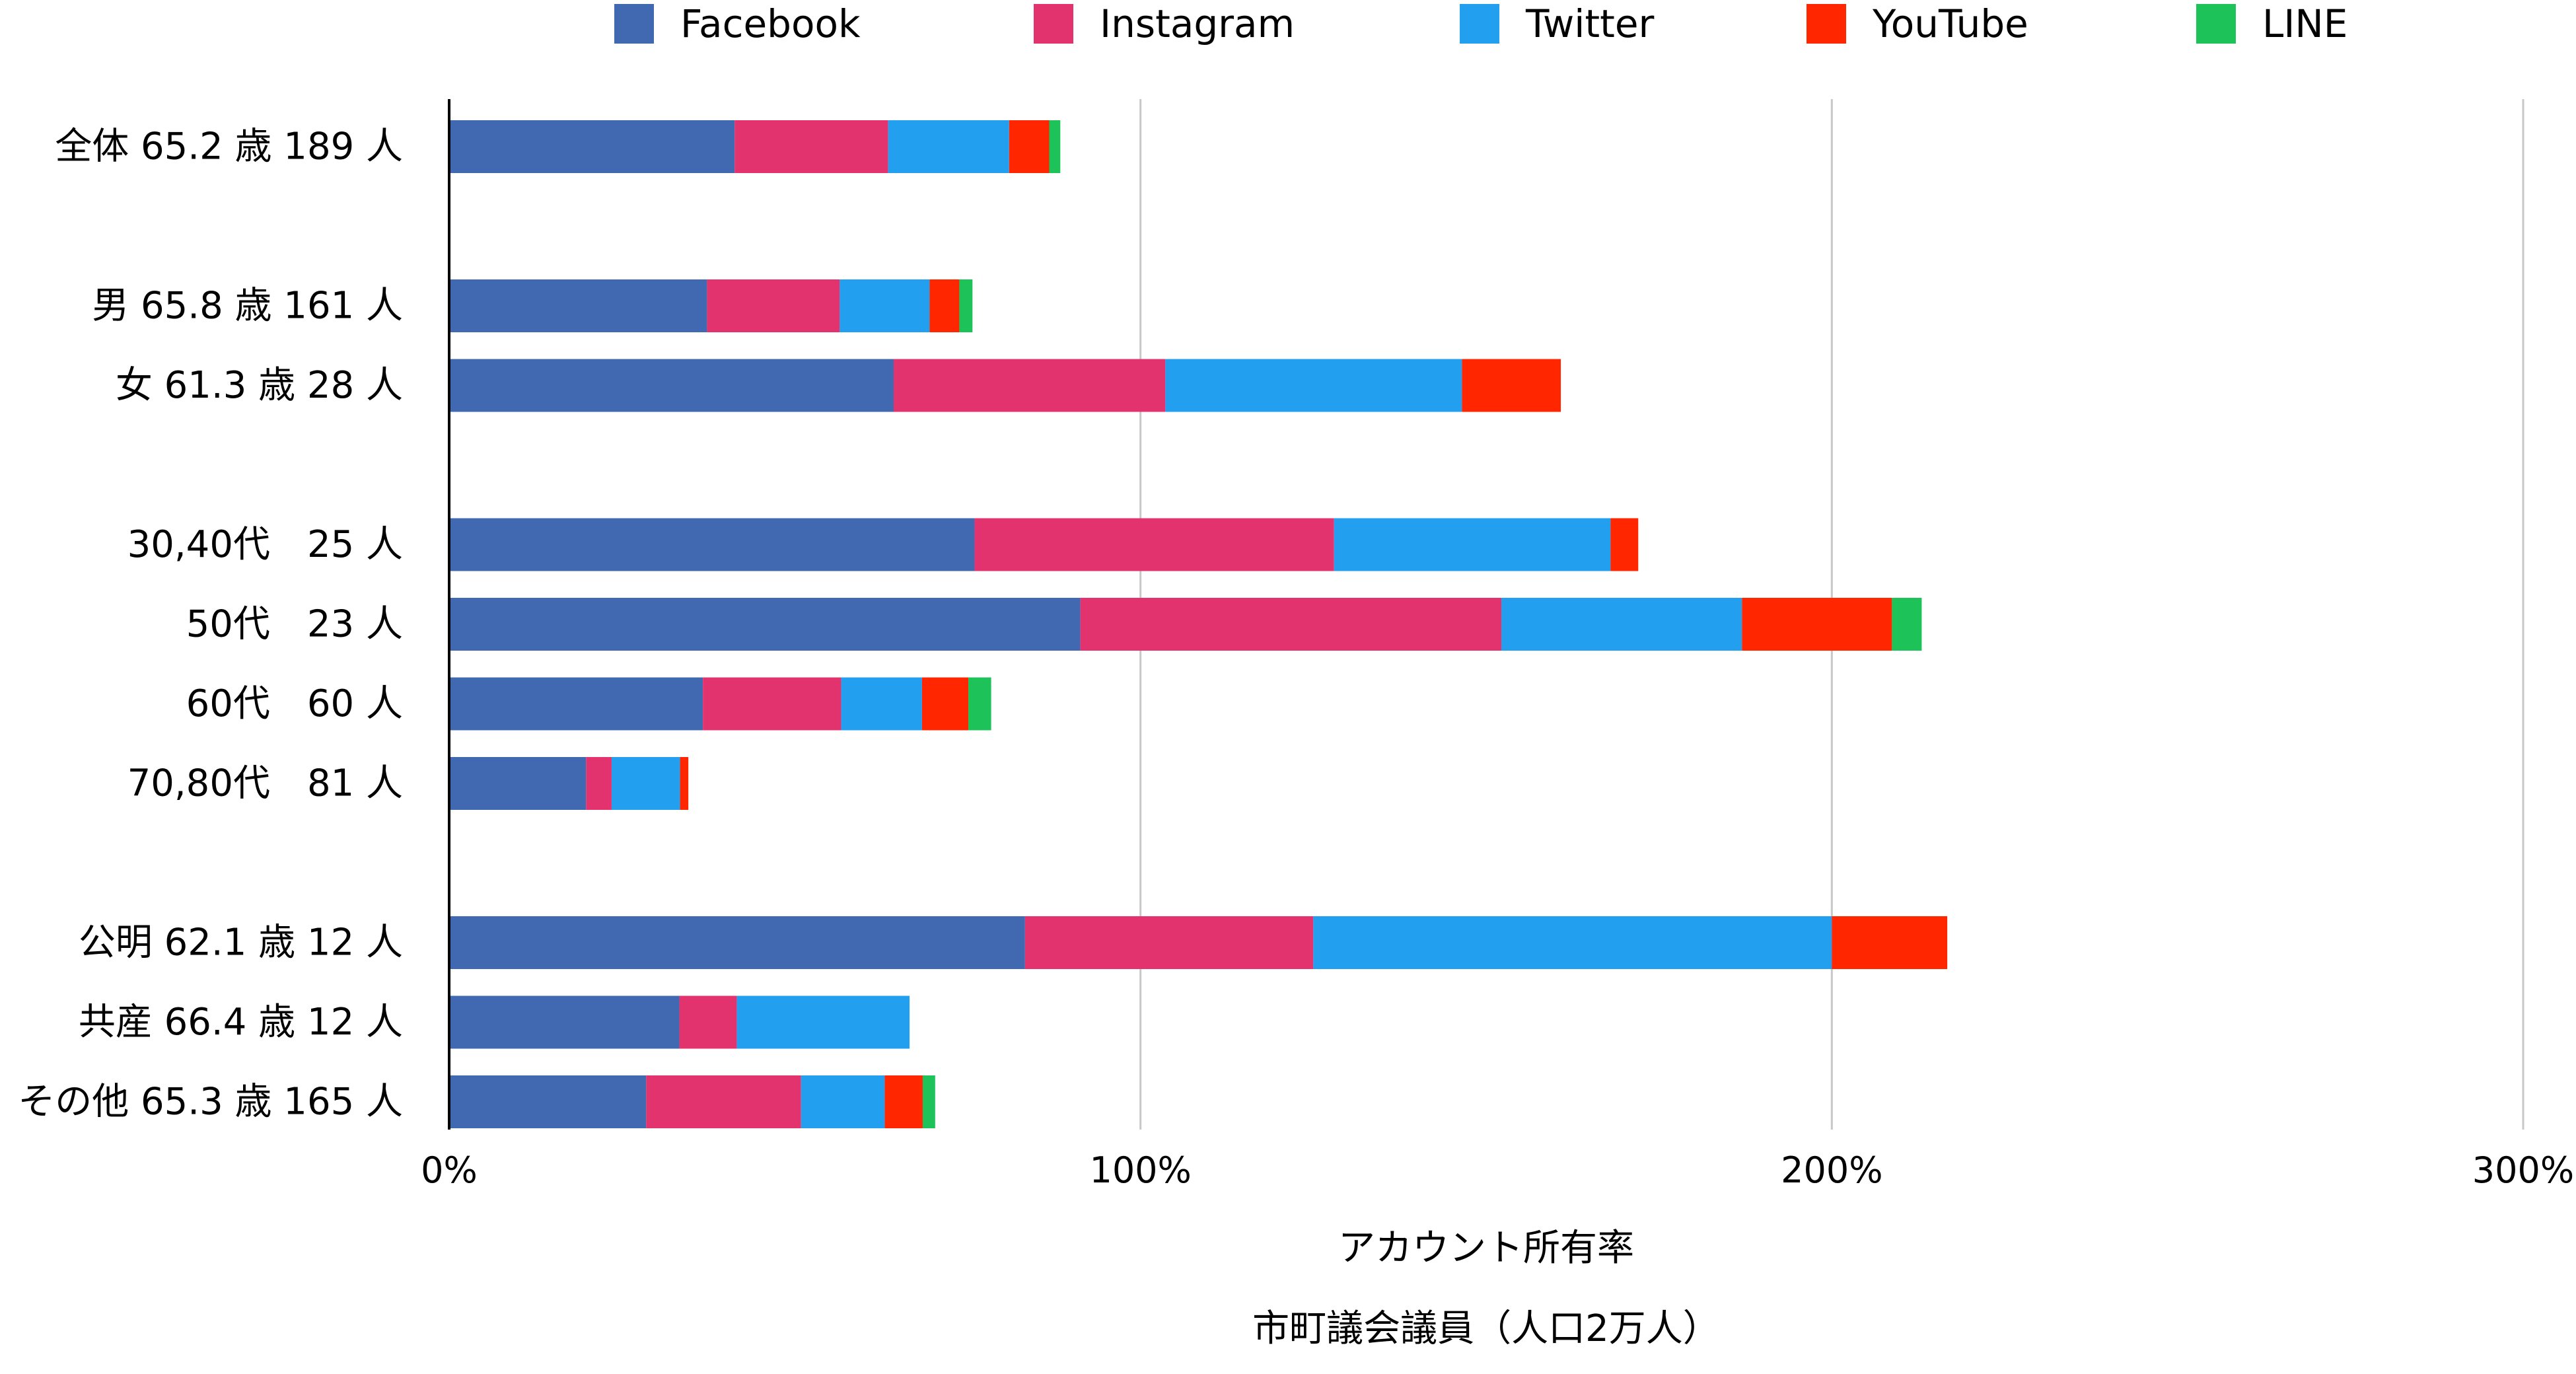 The width and height of the screenshot is (2576, 1374). I want to click on legend: Facebook Instagram Twitter YouTube LINE, so click(1481, 23).